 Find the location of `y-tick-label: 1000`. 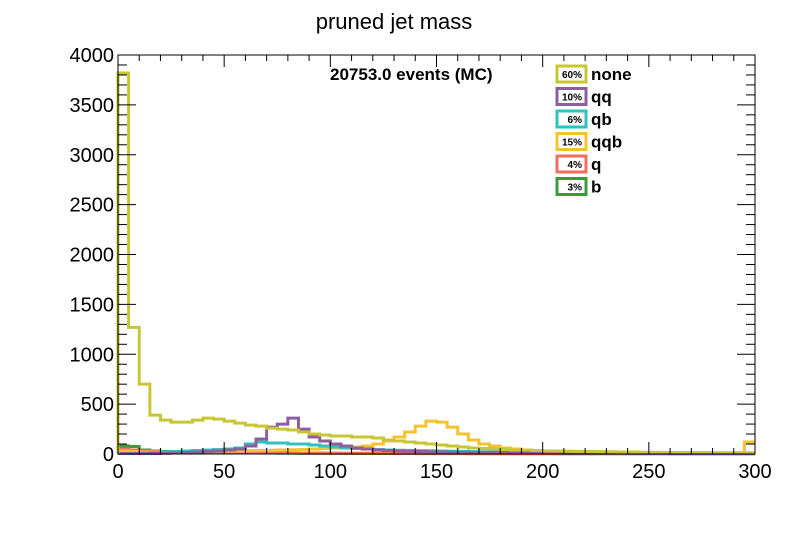

y-tick-label: 1000 is located at coordinates (92, 355).